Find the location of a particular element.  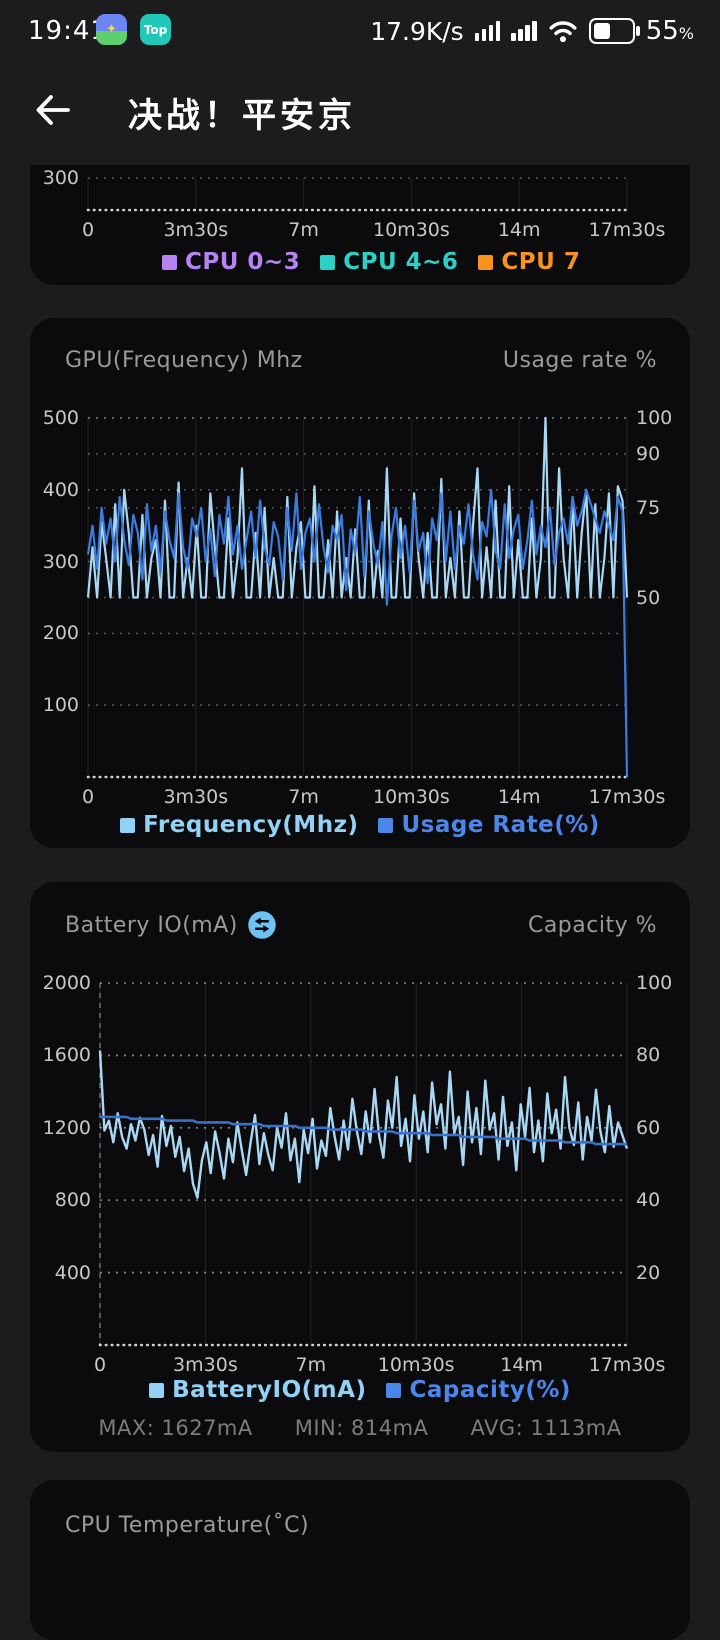

battery-stats: MAX: 1627mA MIN: 814mA AVG: 1113mA is located at coordinates (360, 1428).